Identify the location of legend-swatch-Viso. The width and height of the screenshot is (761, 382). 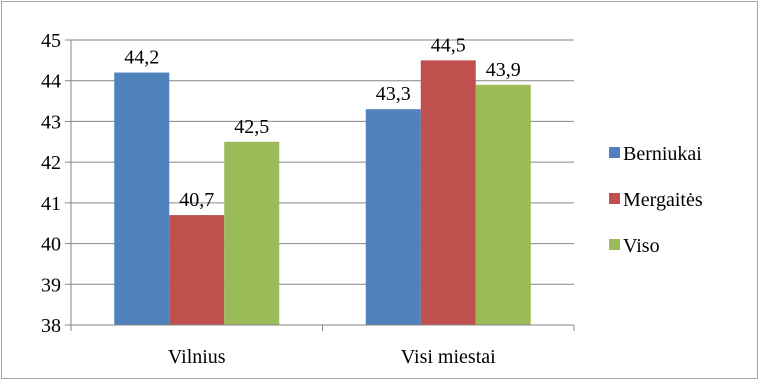
(614, 244).